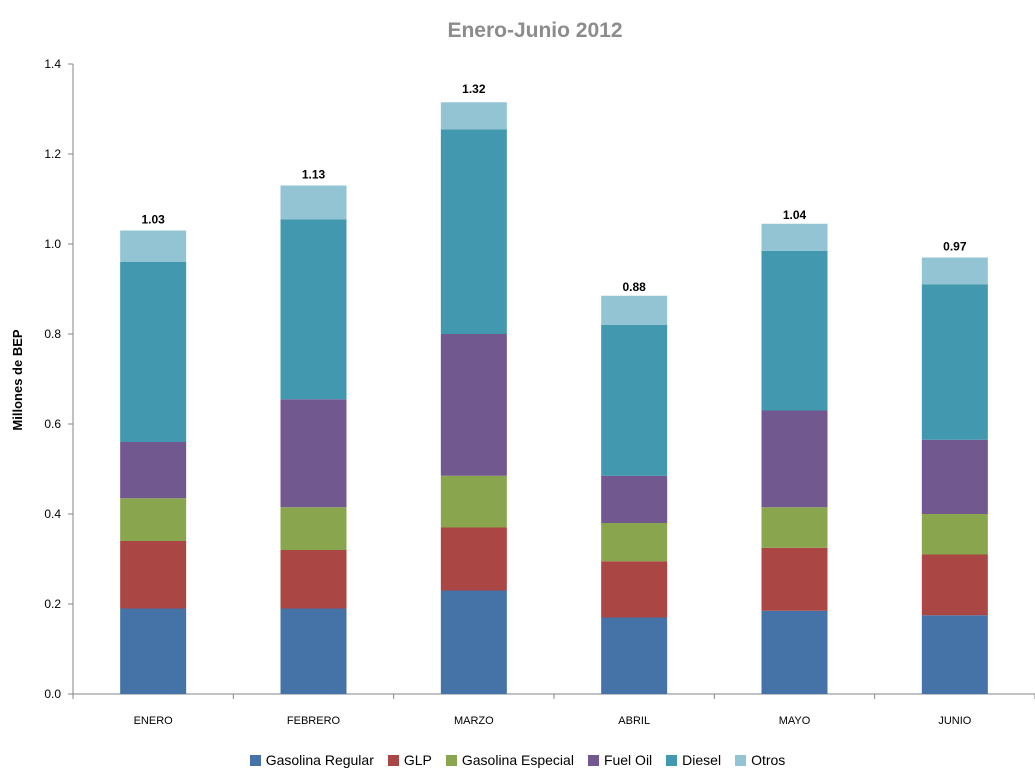  I want to click on legend-item: Gasolina Regular, so click(311, 760).